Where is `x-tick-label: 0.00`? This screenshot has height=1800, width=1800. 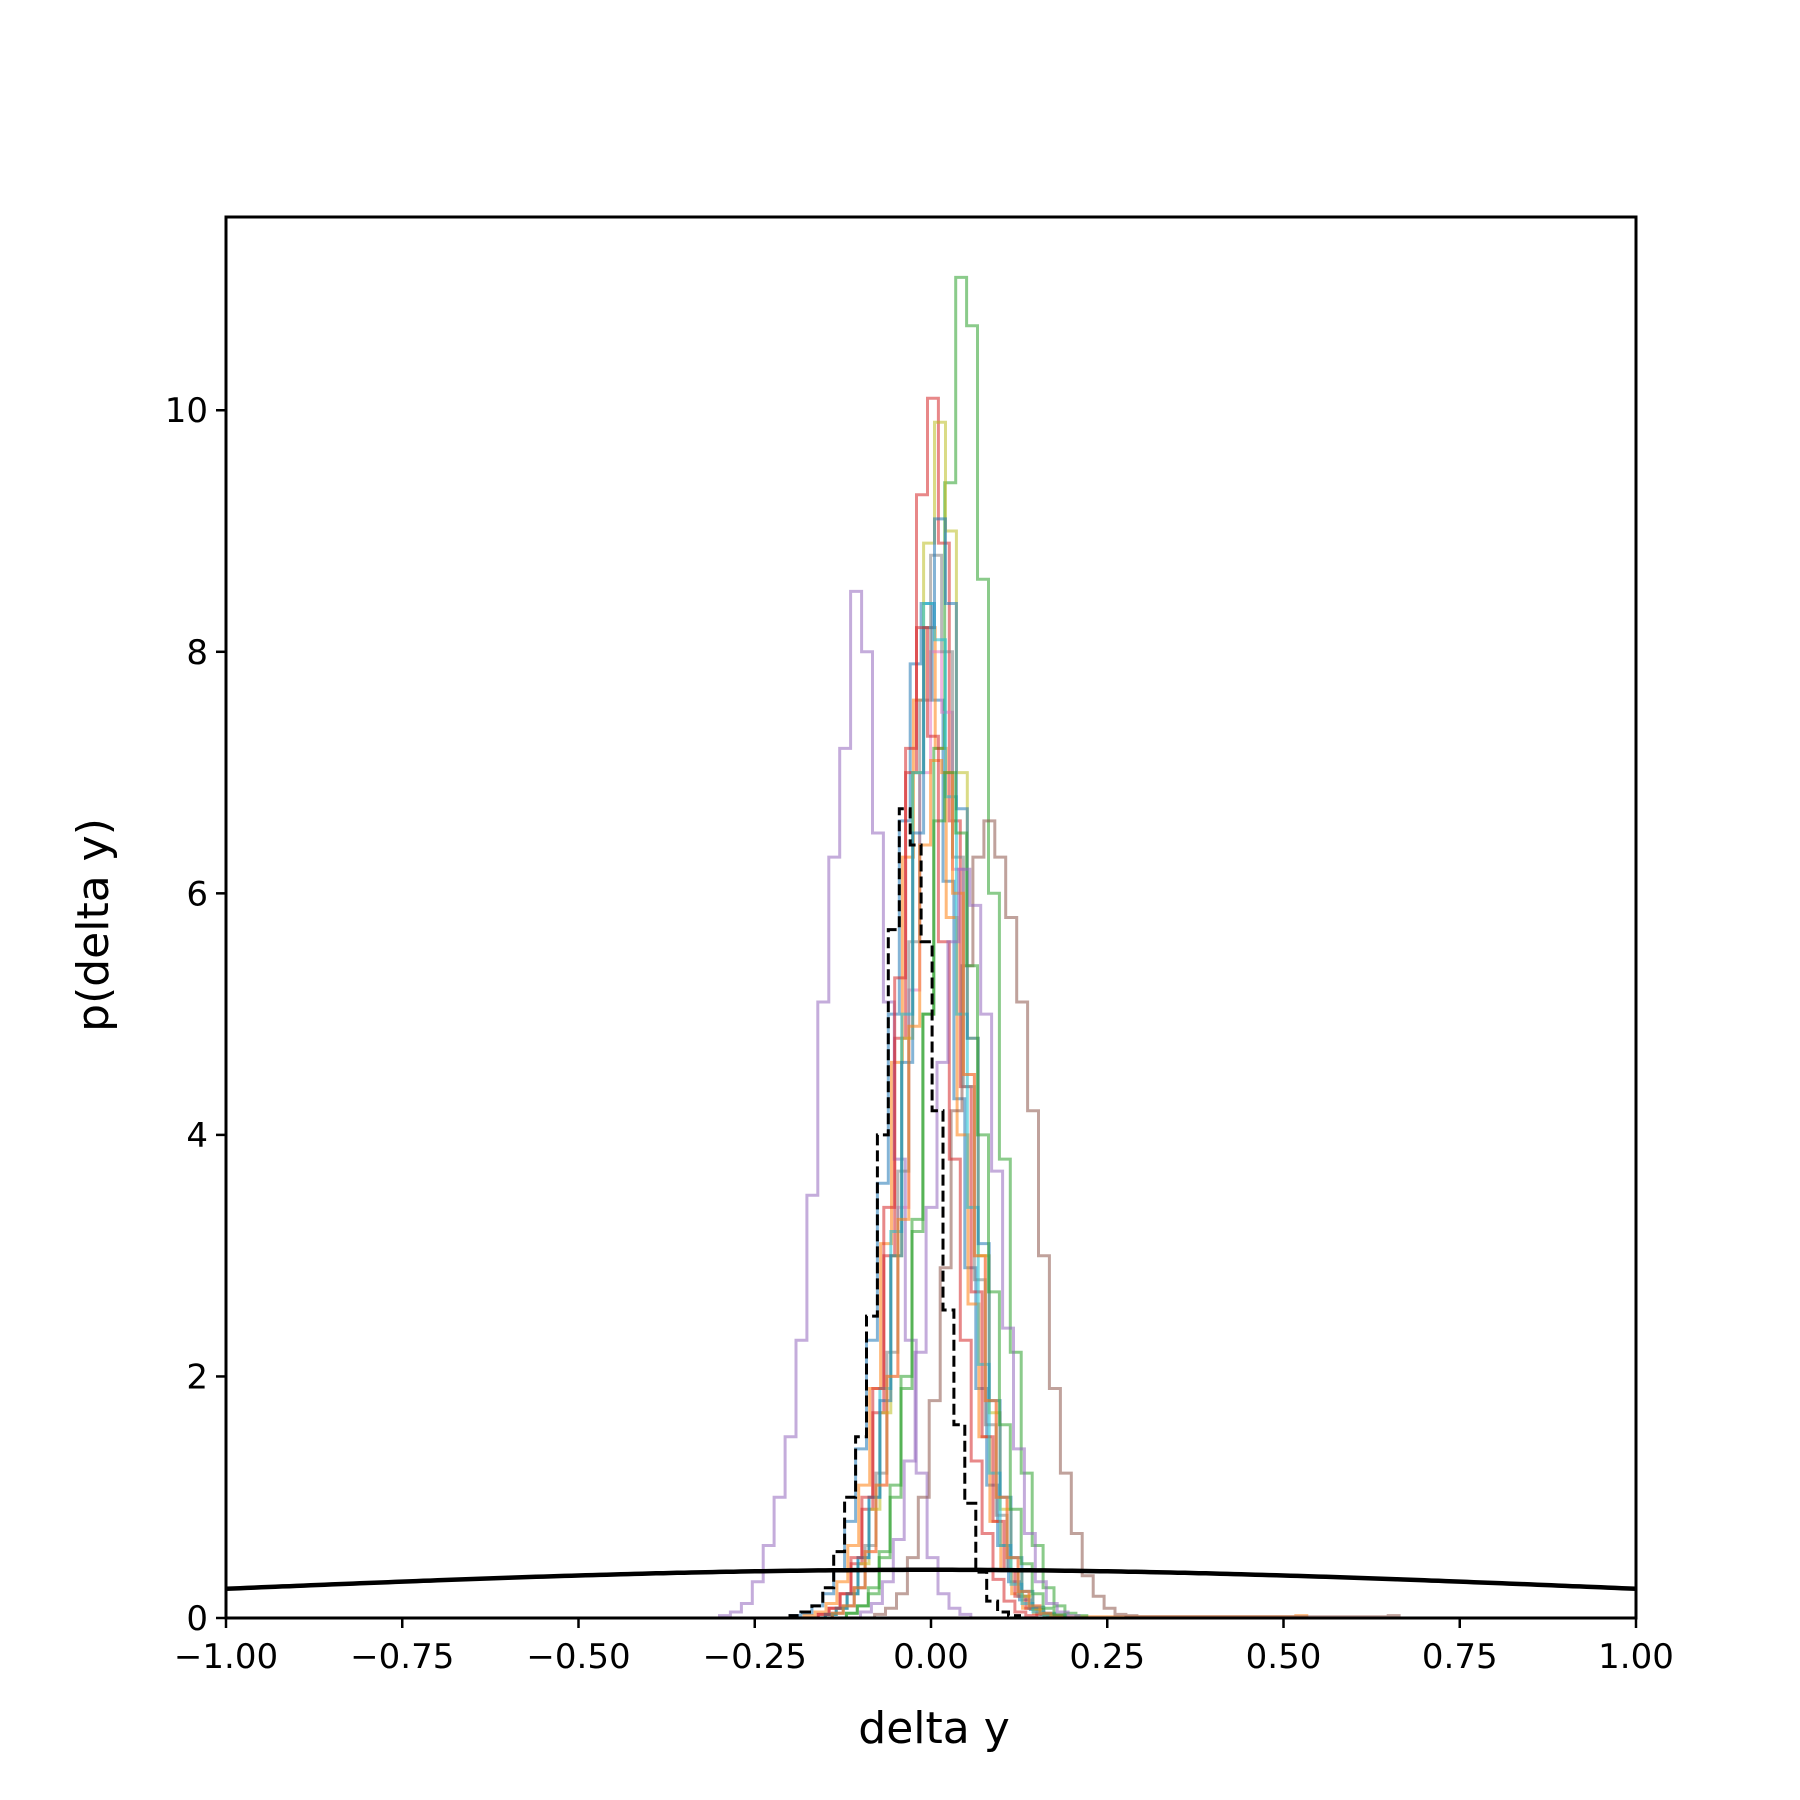
x-tick-label: 0.00 is located at coordinates (931, 1657).